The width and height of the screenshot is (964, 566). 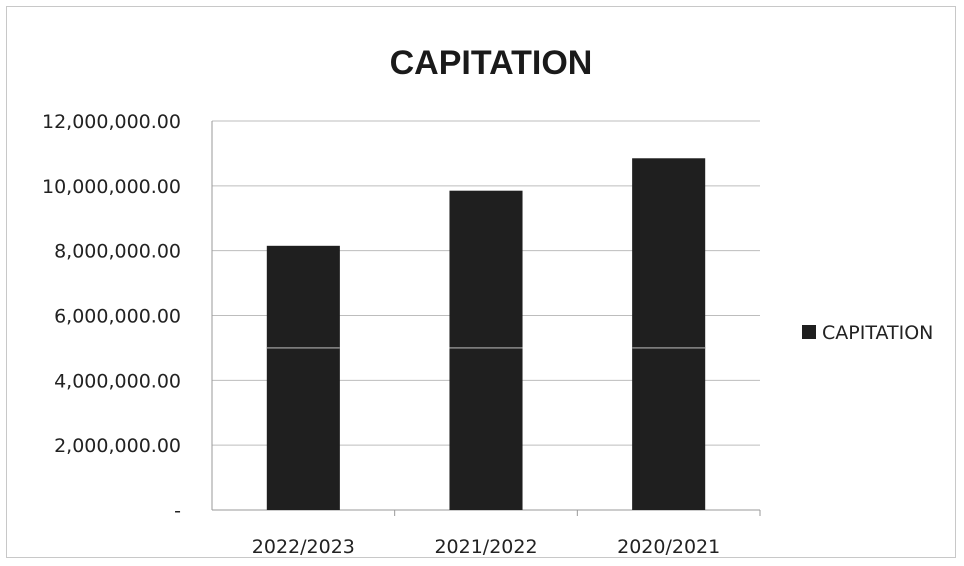 I want to click on y-tick-label: 12,000,000.00, so click(x=111, y=122).